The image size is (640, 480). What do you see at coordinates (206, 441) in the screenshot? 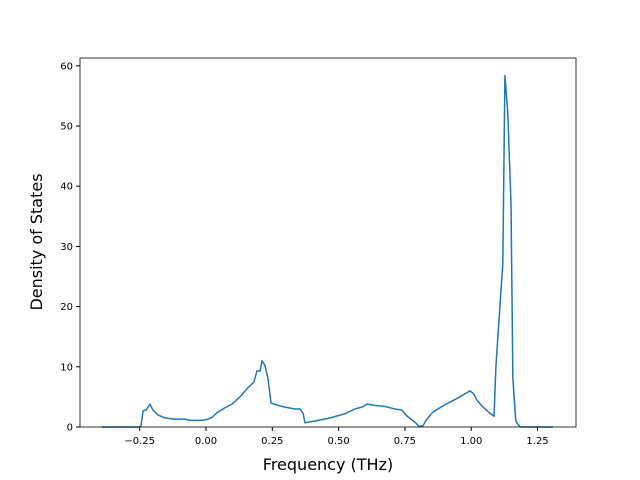
I see `x-tick-label: 0.00` at bounding box center [206, 441].